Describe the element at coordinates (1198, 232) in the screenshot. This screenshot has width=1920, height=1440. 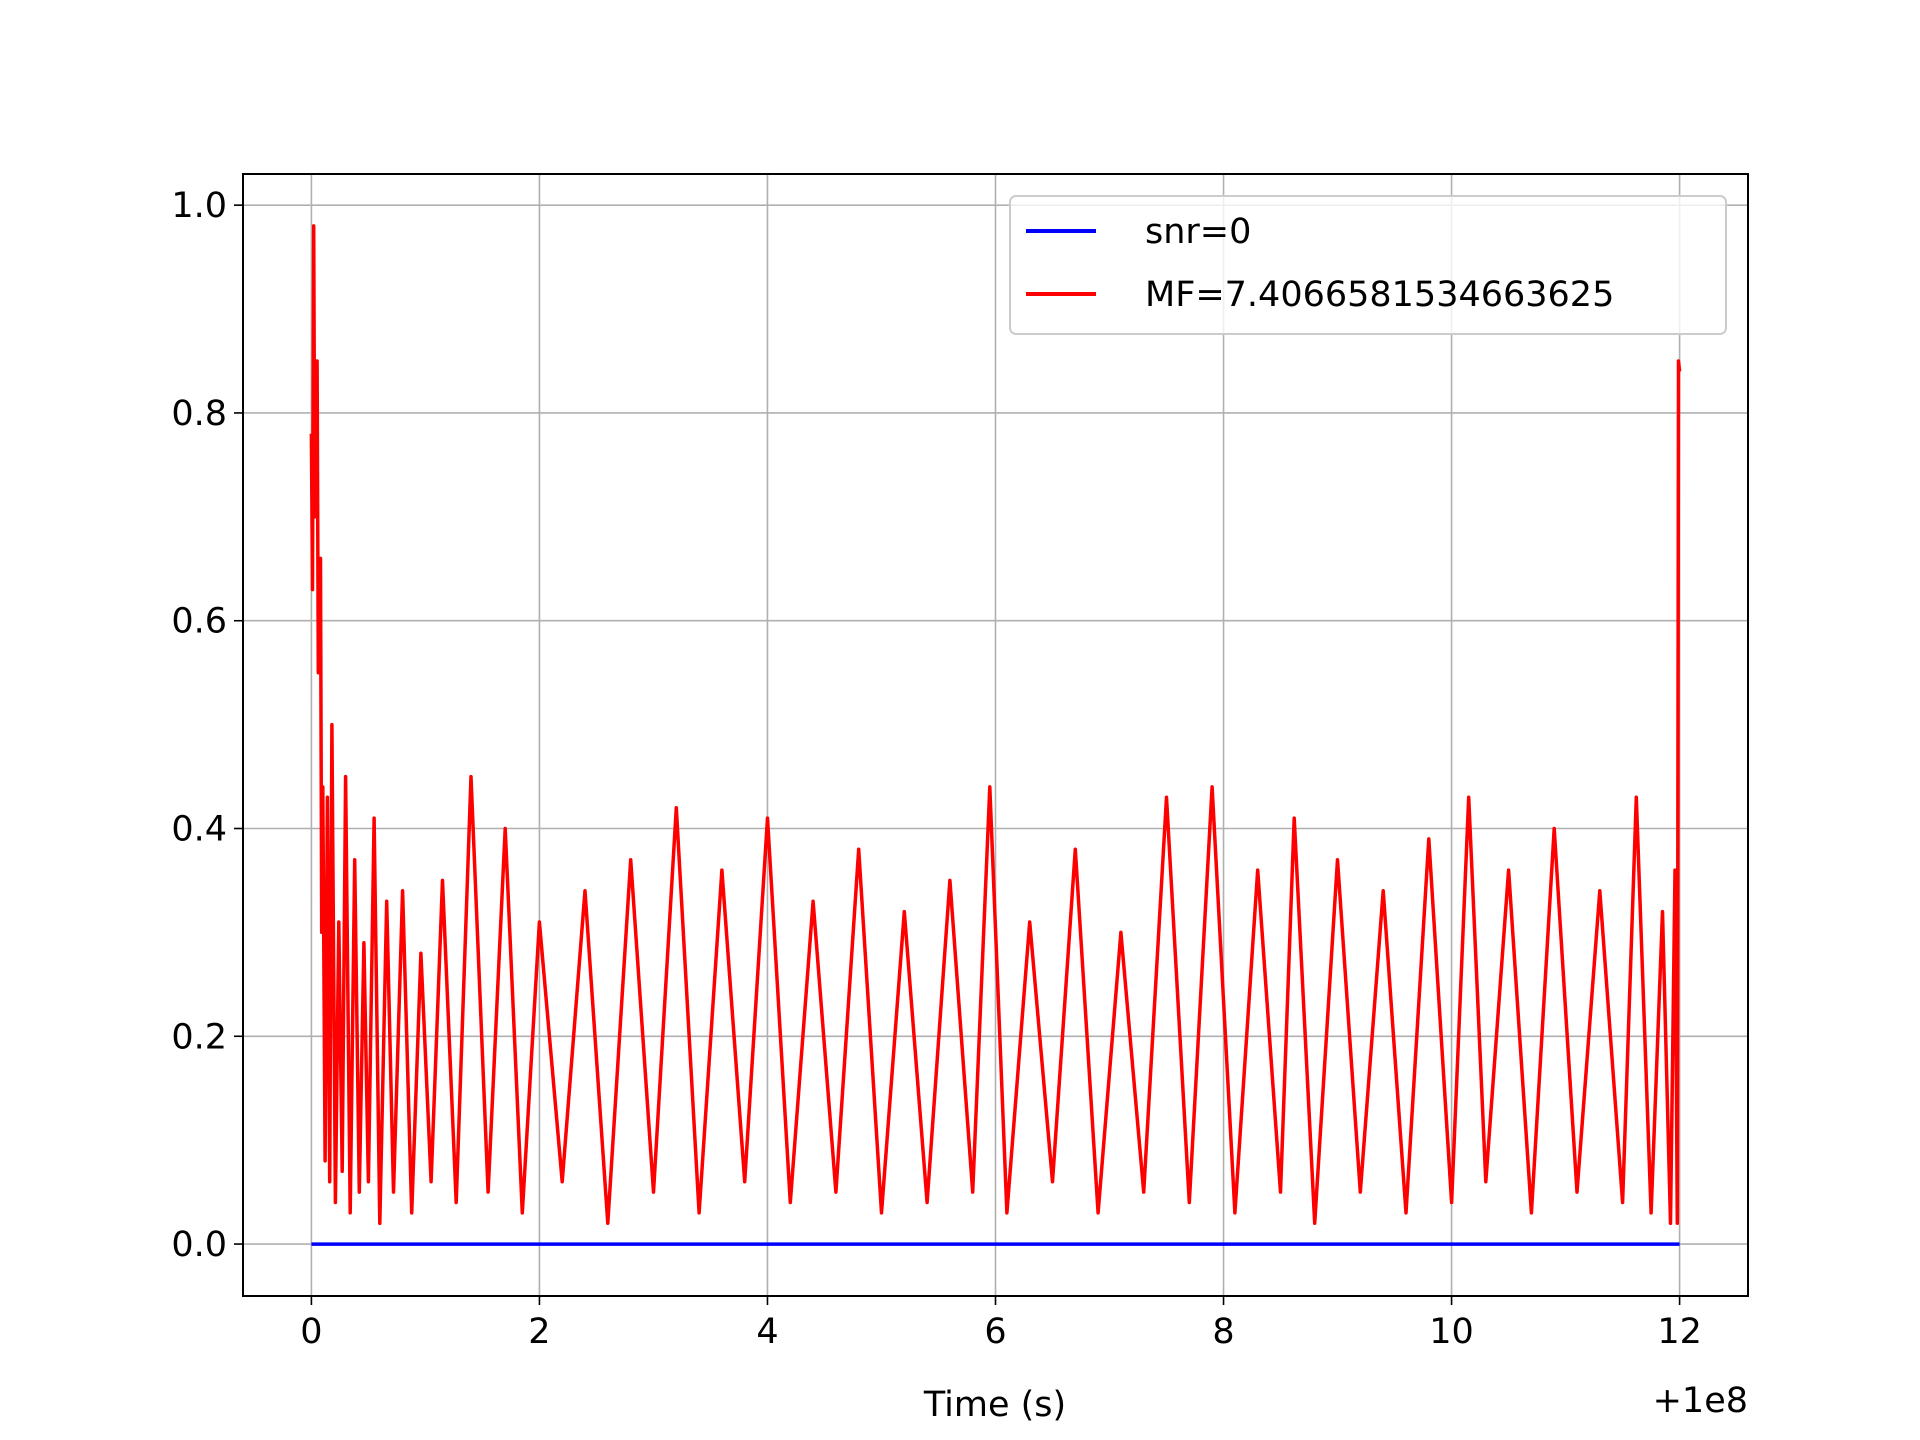
I see `legend-label: snr=0` at that location.